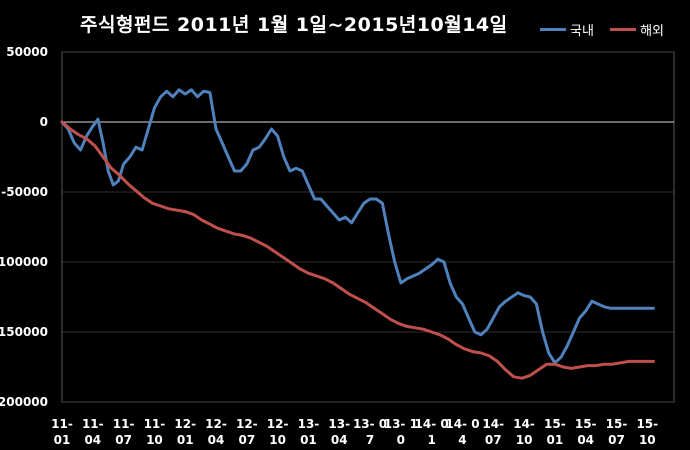 The width and height of the screenshot is (690, 450). Describe the element at coordinates (27, 52) in the screenshot. I see `y-tick-label: 50000` at that location.